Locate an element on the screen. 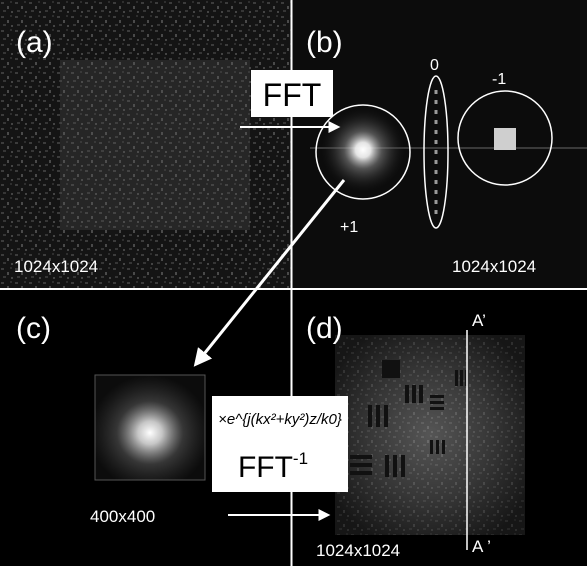 This screenshot has height=566, width=587. line-top-label: A’ is located at coordinates (479, 320).